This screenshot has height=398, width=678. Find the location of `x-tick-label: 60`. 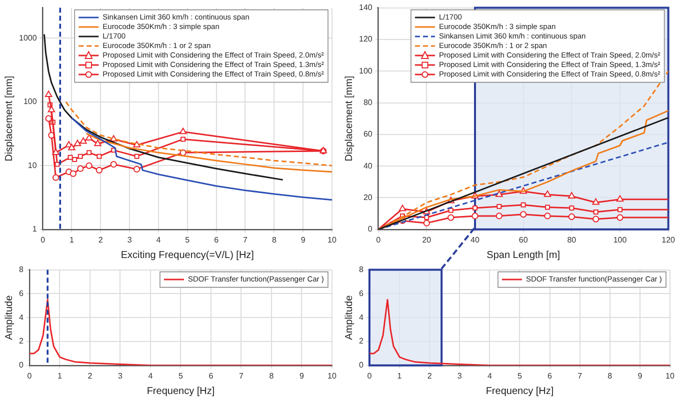

x-tick-label: 60 is located at coordinates (523, 239).